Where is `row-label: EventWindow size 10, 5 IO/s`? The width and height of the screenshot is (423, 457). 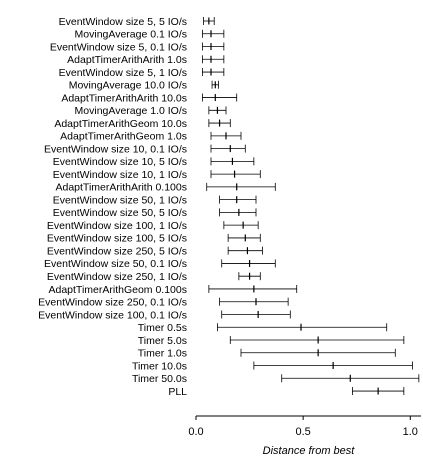
row-label: EventWindow size 10, 5 IO/s is located at coordinates (120, 162).